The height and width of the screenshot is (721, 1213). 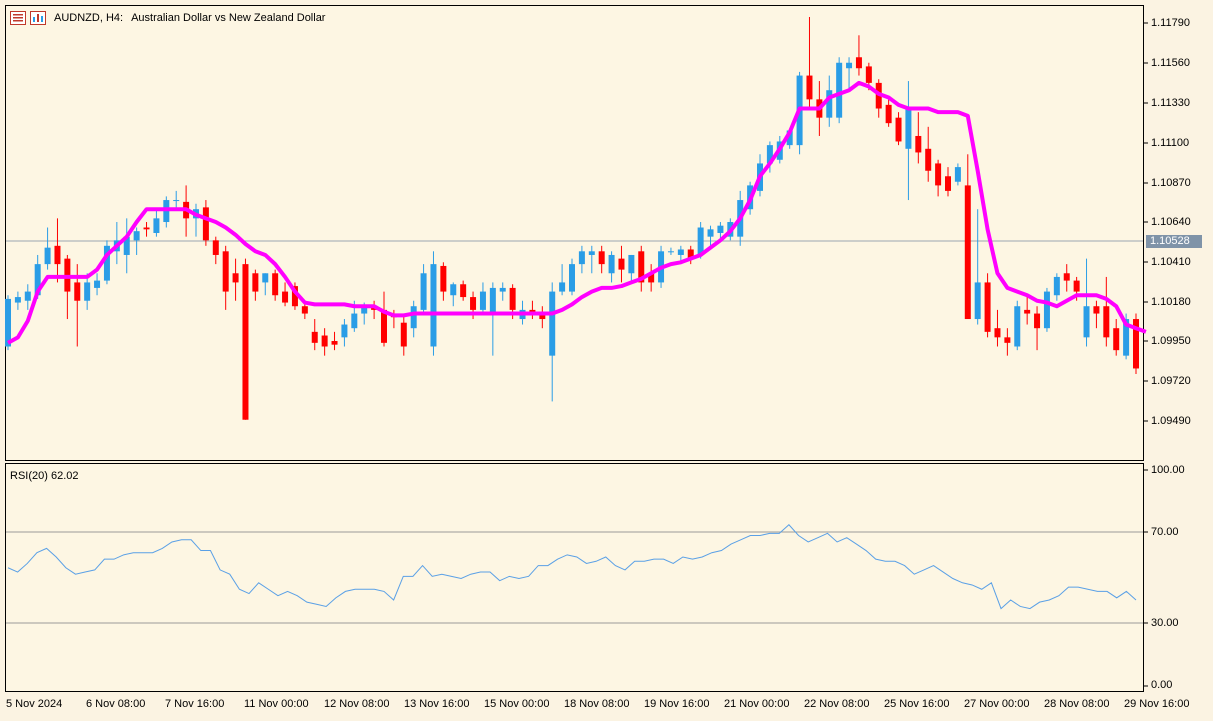 I want to click on time-label: 5 Nov 2024, so click(x=34, y=704).